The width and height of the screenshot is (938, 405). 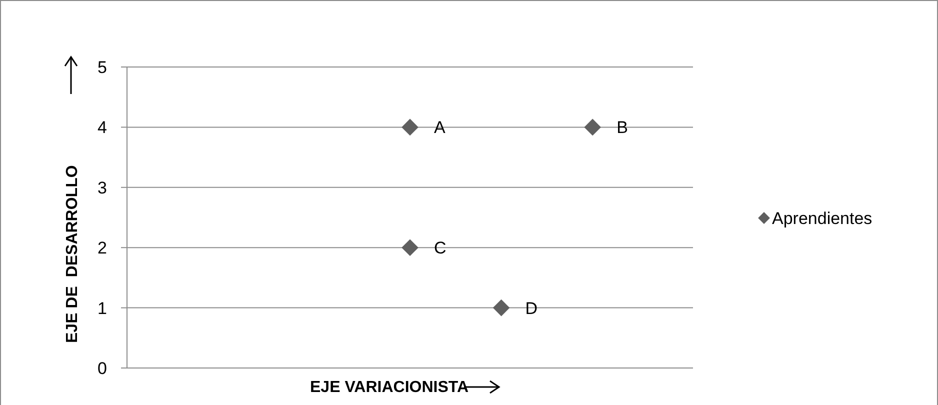 I want to click on y-tick-label: 4, so click(x=102, y=128).